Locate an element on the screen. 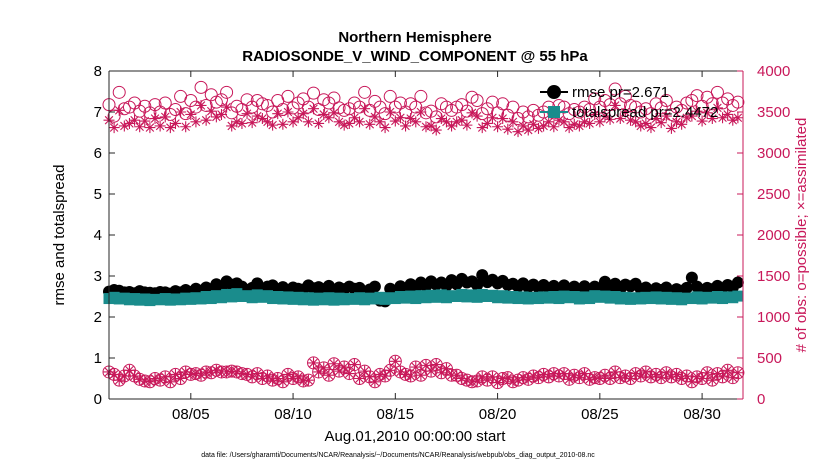  totalspread-point is located at coordinates (738, 296).